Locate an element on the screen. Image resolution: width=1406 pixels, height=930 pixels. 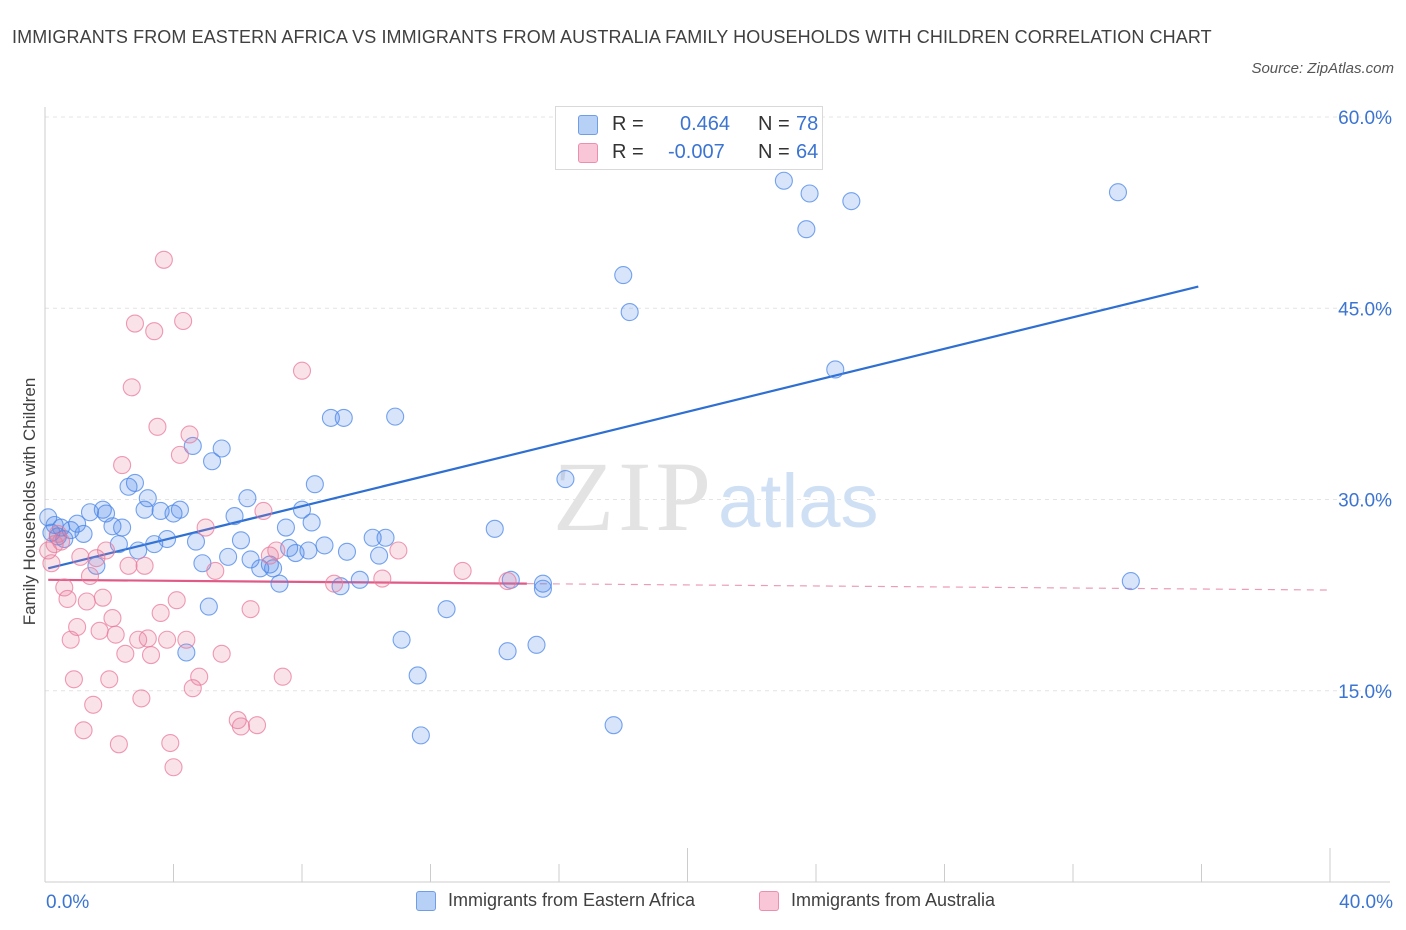
watermark-atlas: atlas is located at coordinates (798, 501).